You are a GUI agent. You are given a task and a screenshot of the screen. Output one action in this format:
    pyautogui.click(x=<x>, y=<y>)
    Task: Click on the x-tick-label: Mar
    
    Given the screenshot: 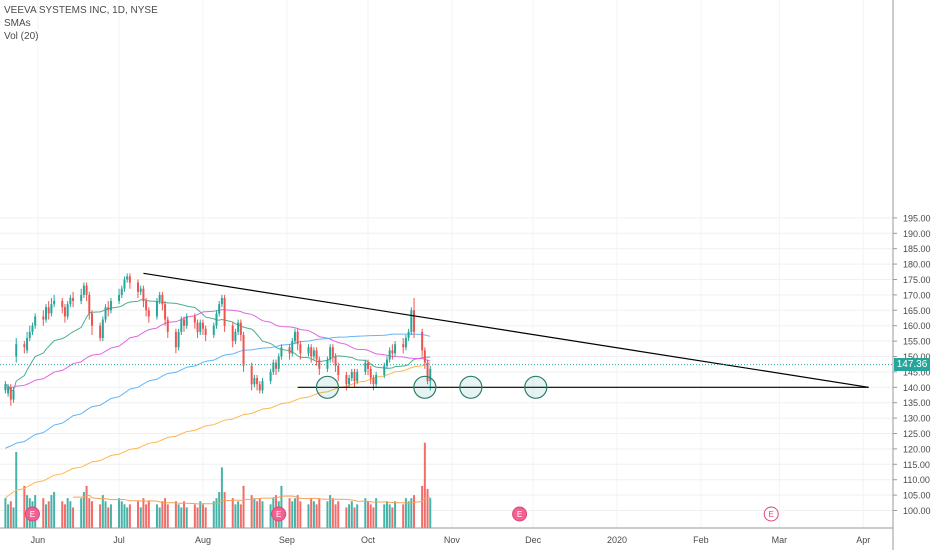 What is the action you would take?
    pyautogui.click(x=780, y=540)
    